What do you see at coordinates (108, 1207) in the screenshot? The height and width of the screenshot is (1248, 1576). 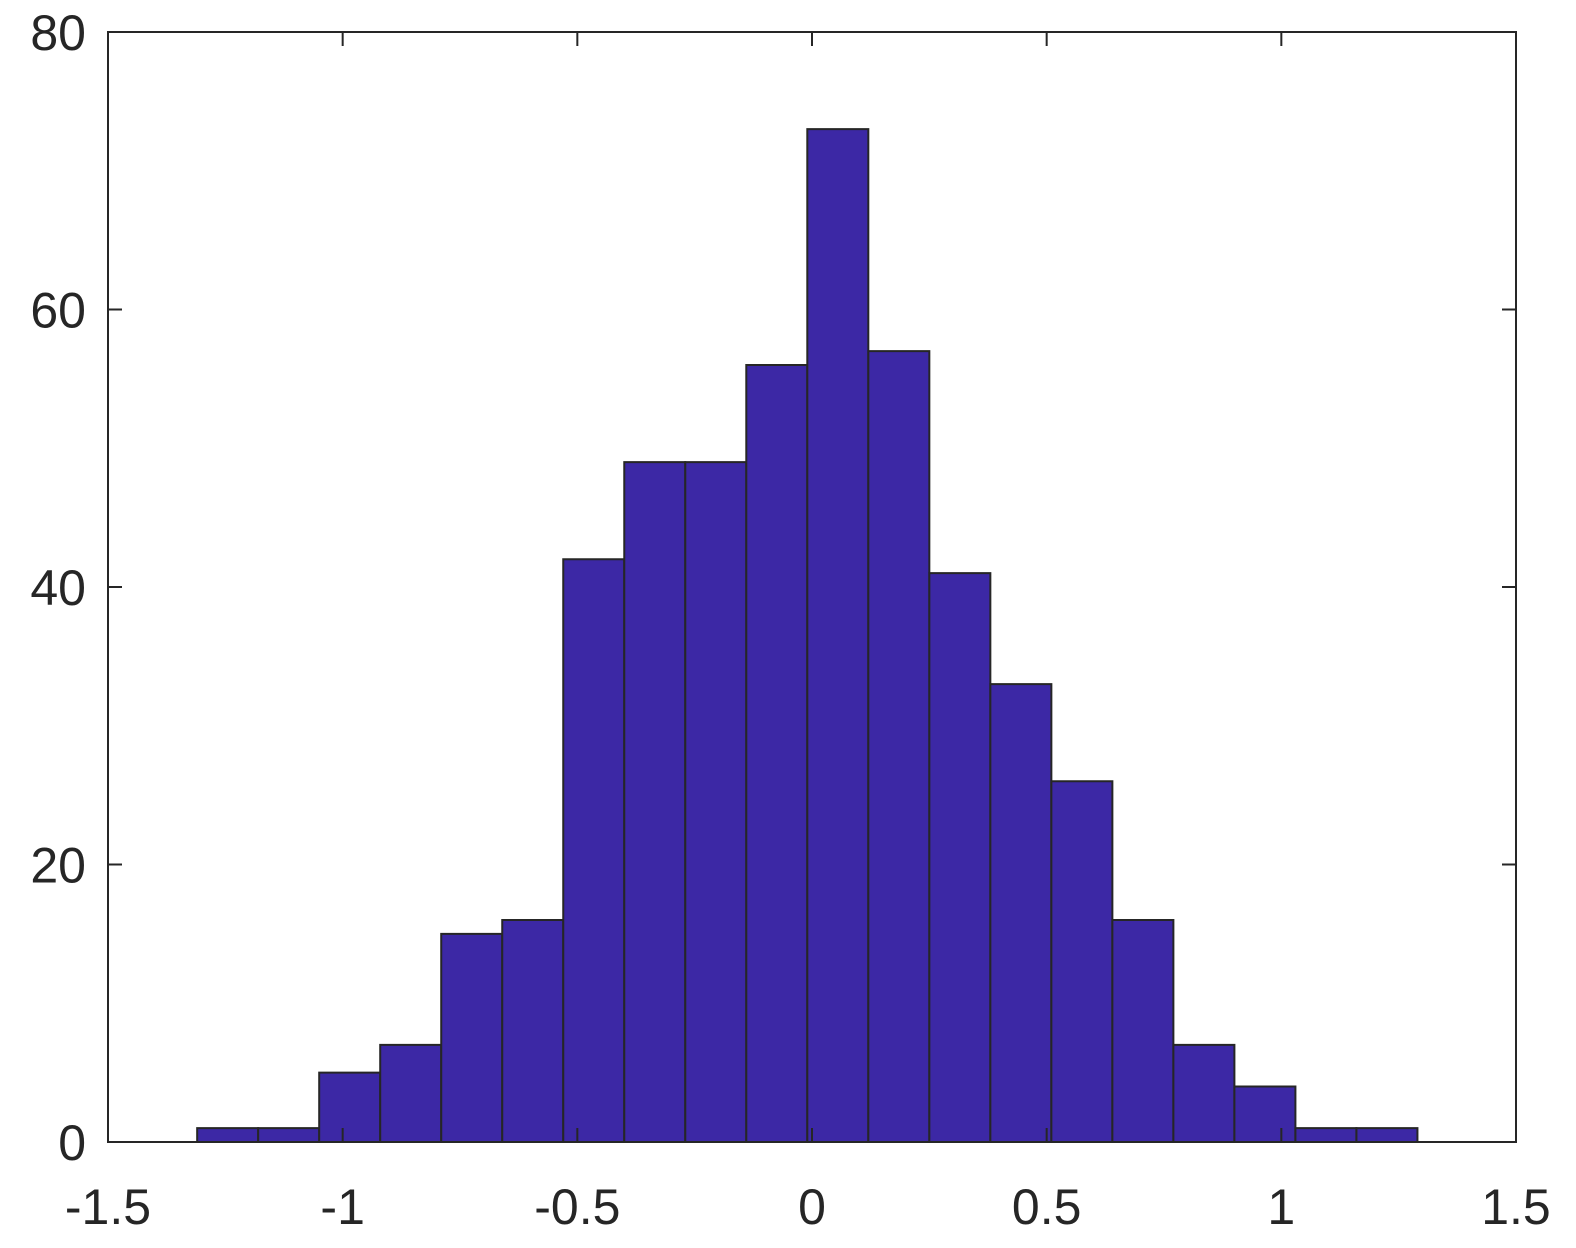 I see `x-tick-label: -1.5` at bounding box center [108, 1207].